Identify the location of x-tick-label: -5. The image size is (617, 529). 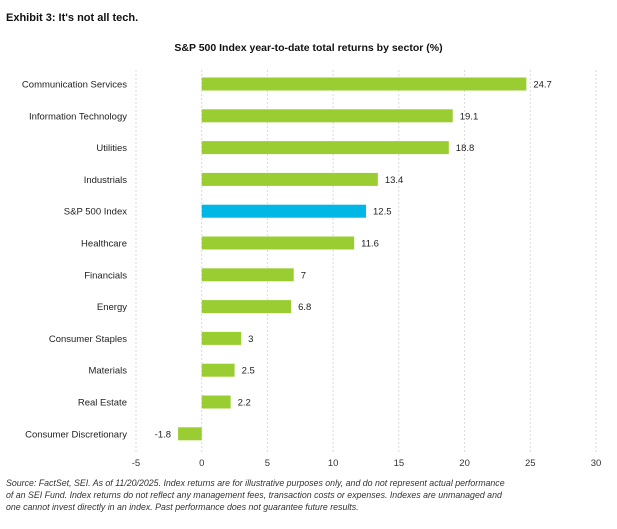
(136, 463).